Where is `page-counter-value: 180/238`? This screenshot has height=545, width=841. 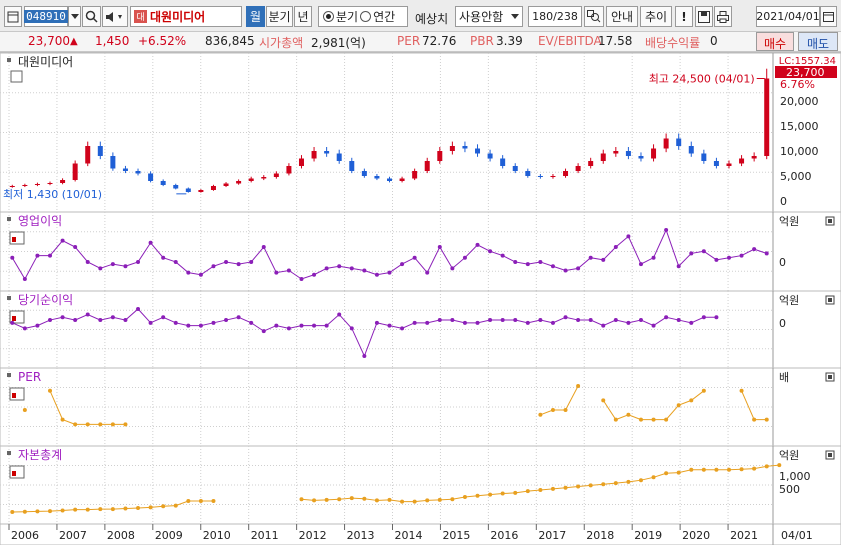 page-counter-value: 180/238 is located at coordinates (555, 16).